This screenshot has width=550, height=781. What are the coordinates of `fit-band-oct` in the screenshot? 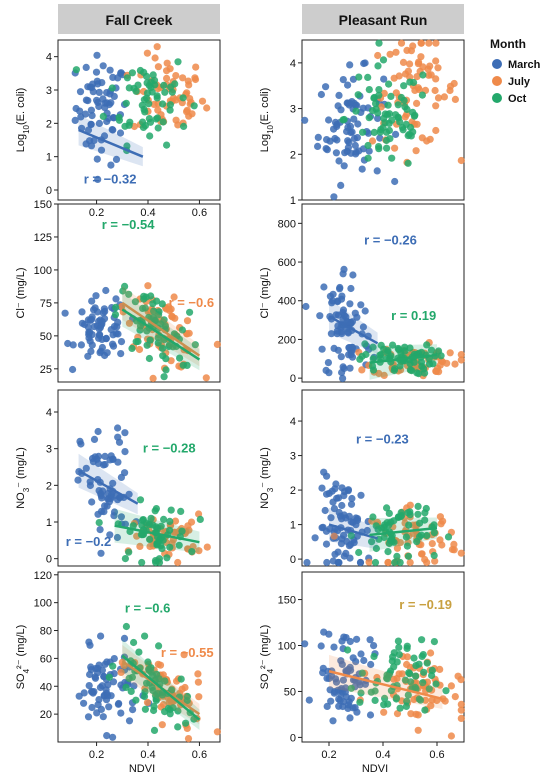 It's located at (161, 331).